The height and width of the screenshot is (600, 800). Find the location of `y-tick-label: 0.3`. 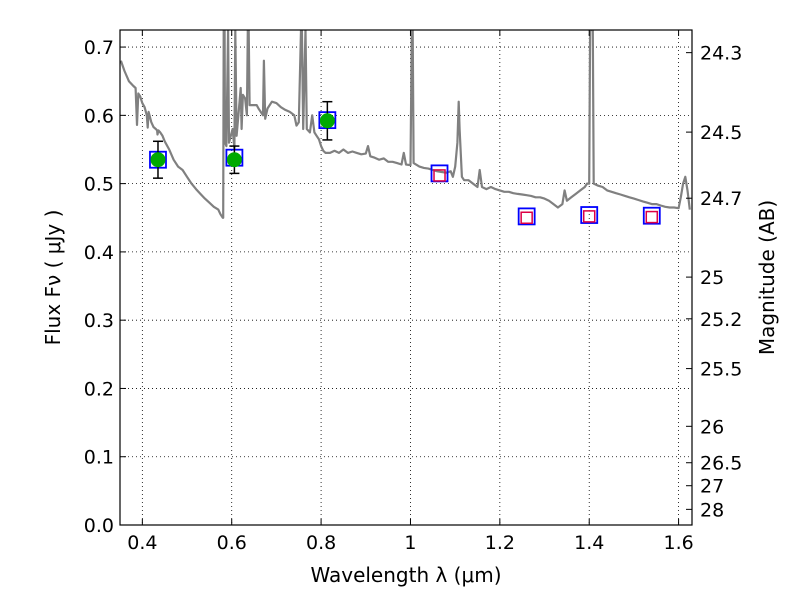

y-tick-label: 0.3 is located at coordinates (99, 321).